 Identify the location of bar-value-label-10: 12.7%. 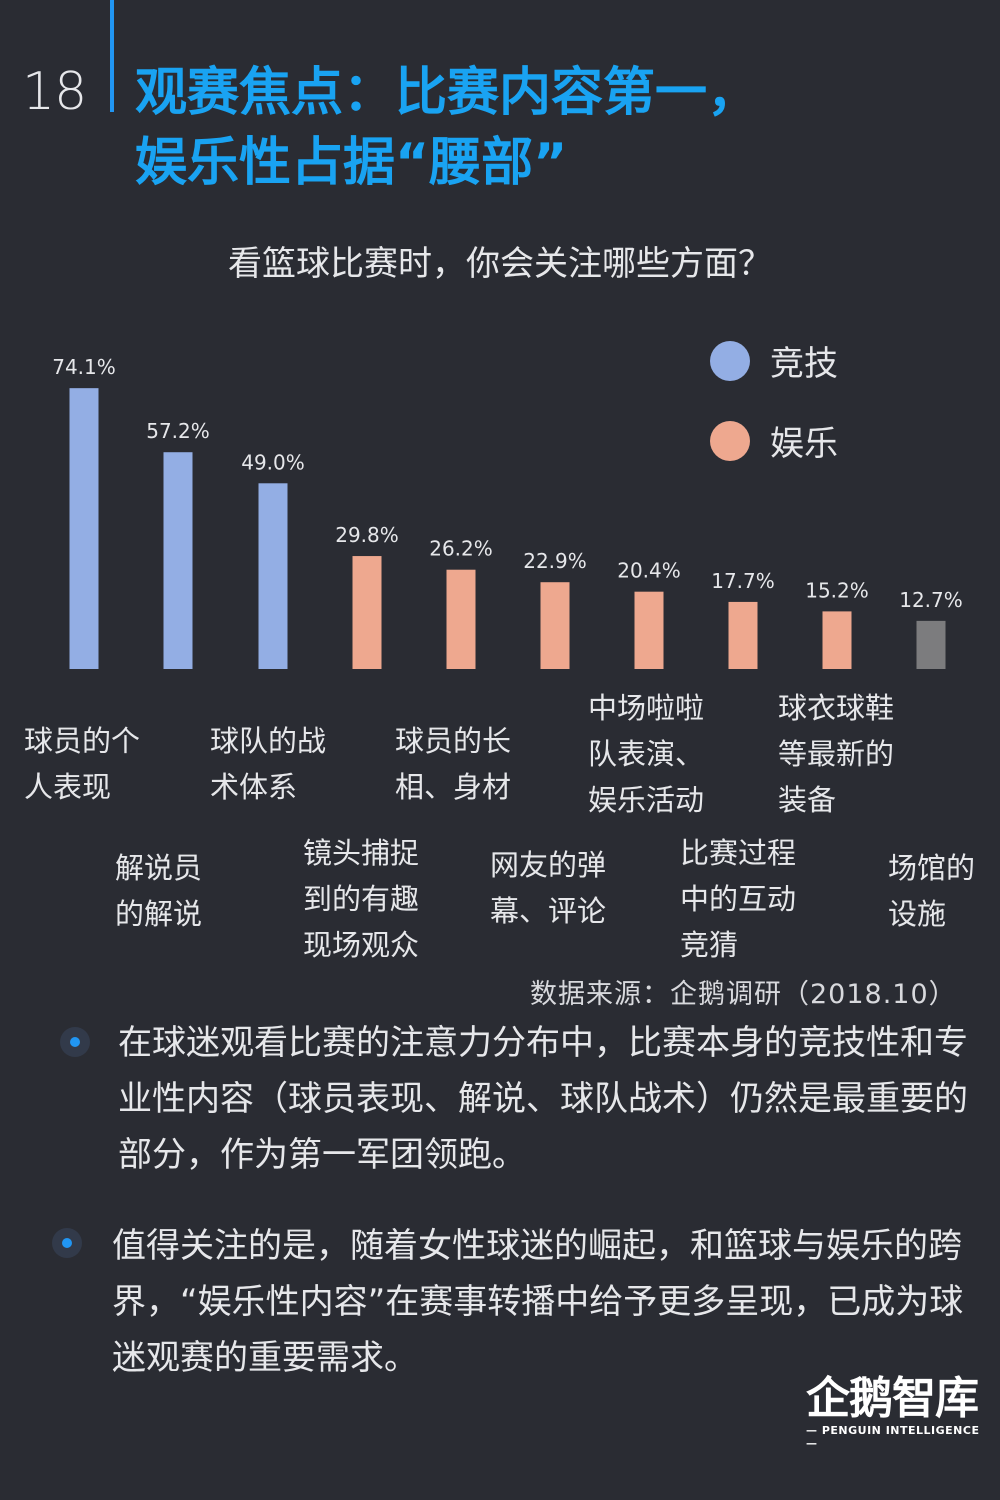
(931, 600).